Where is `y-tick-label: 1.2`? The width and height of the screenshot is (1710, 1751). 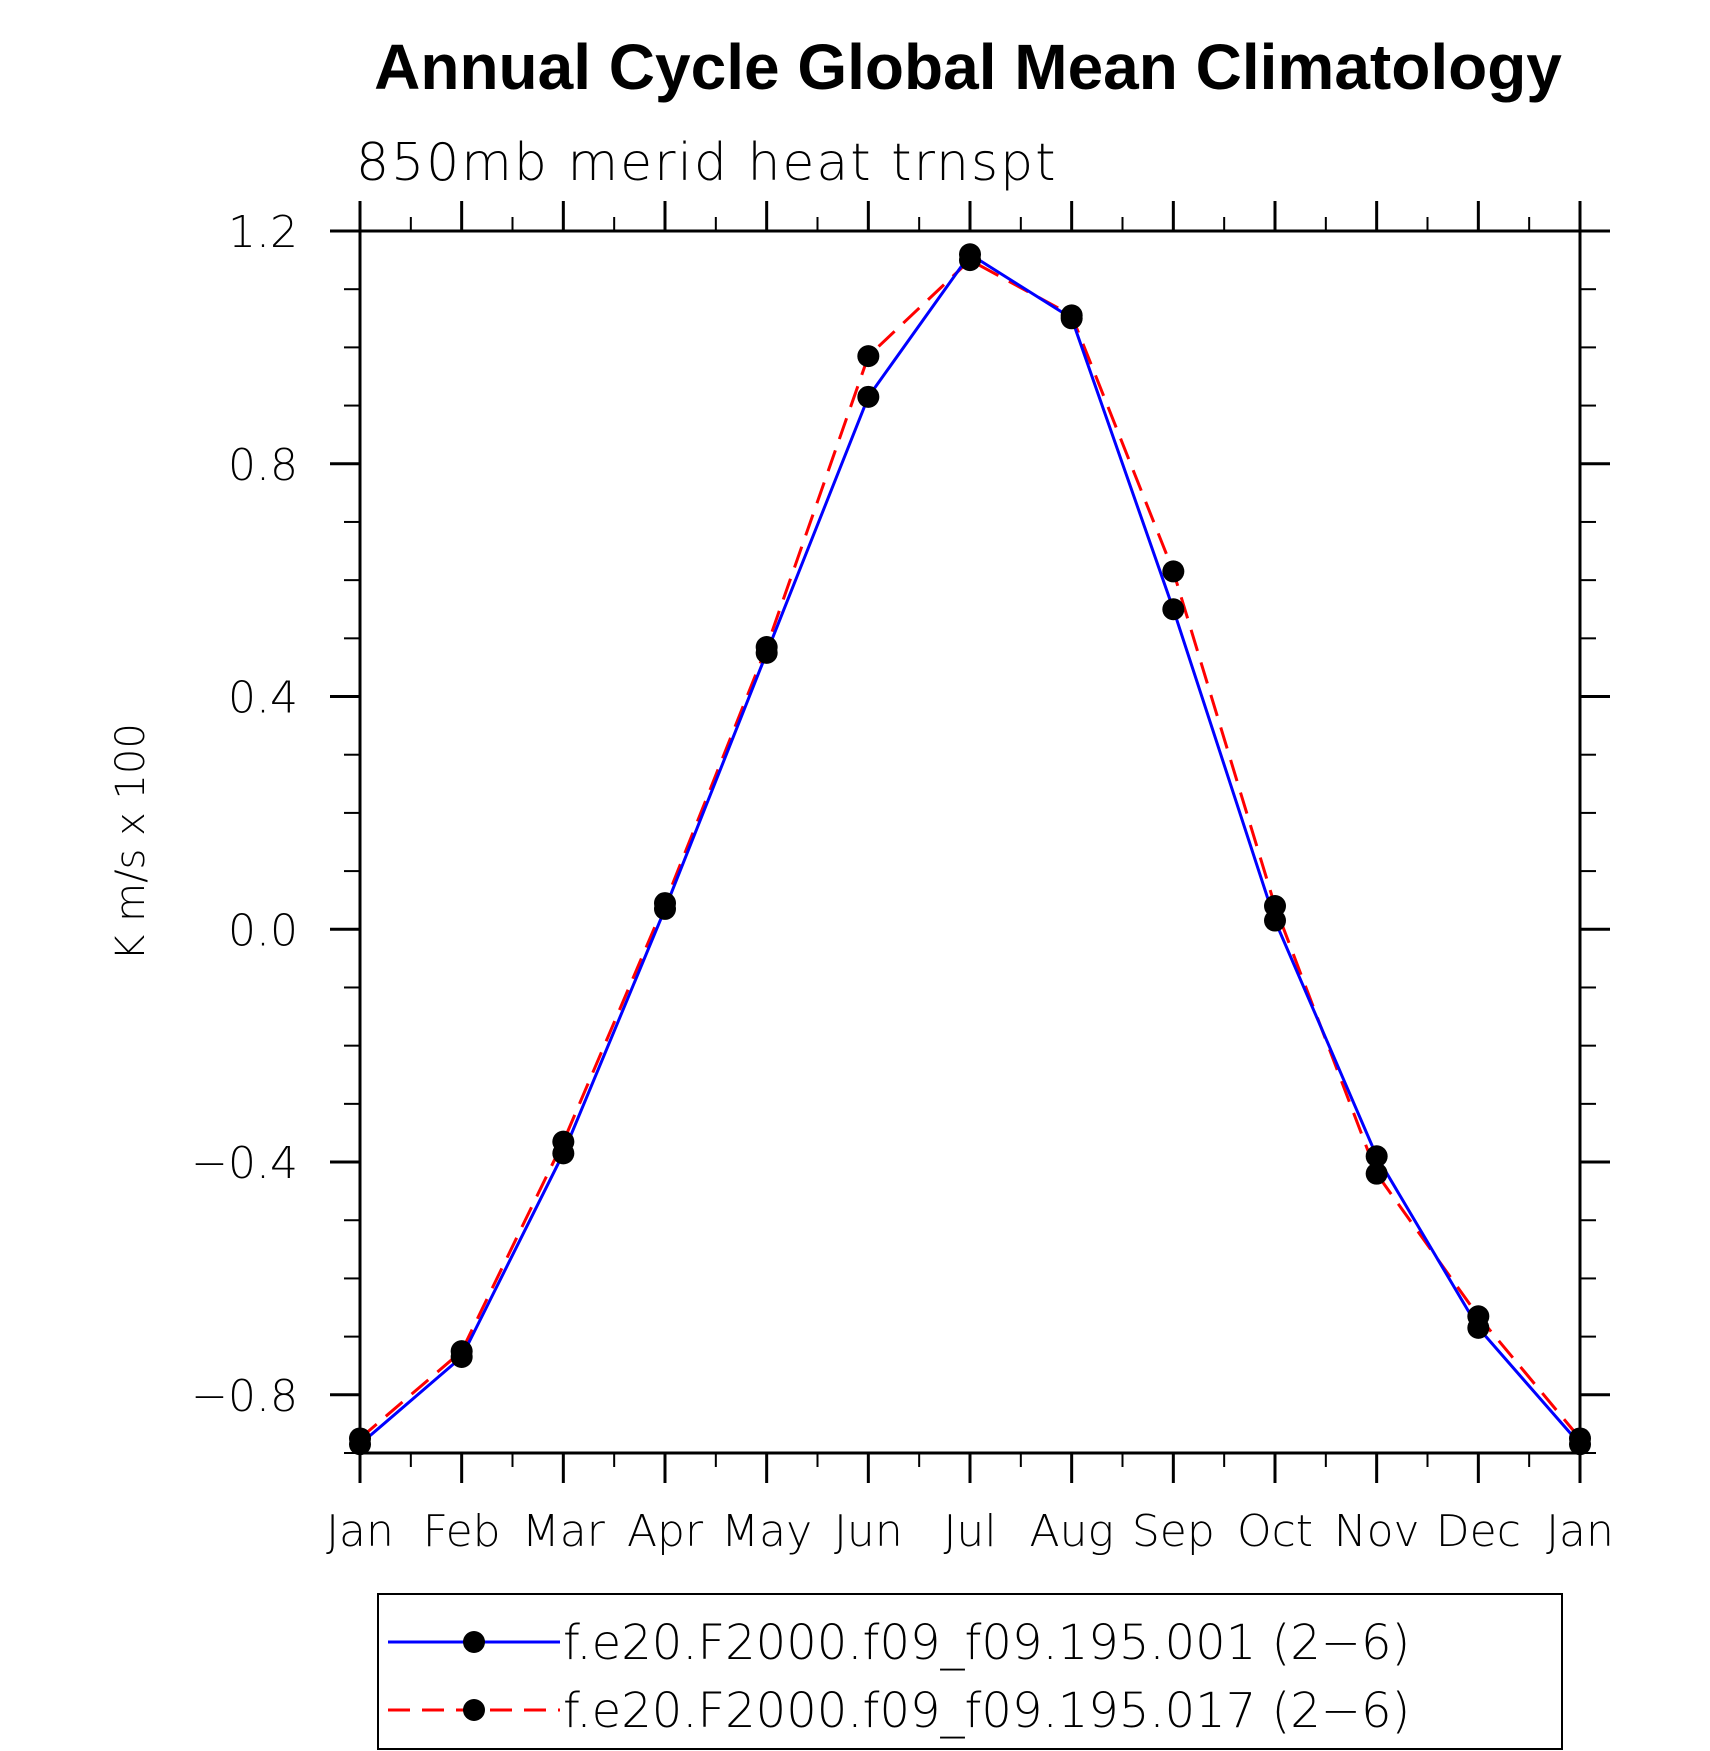 y-tick-label: 1.2 is located at coordinates (263, 232).